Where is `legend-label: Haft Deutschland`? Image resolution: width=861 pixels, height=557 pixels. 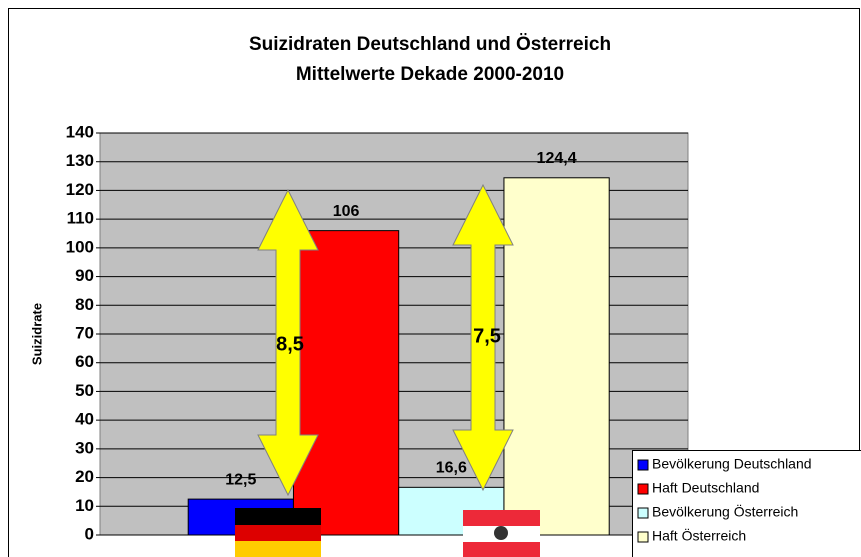
legend-label: Haft Deutschland is located at coordinates (705, 488).